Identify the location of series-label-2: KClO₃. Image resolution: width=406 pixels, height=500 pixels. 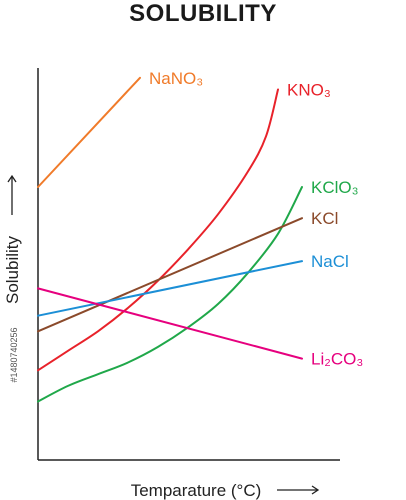
(335, 187).